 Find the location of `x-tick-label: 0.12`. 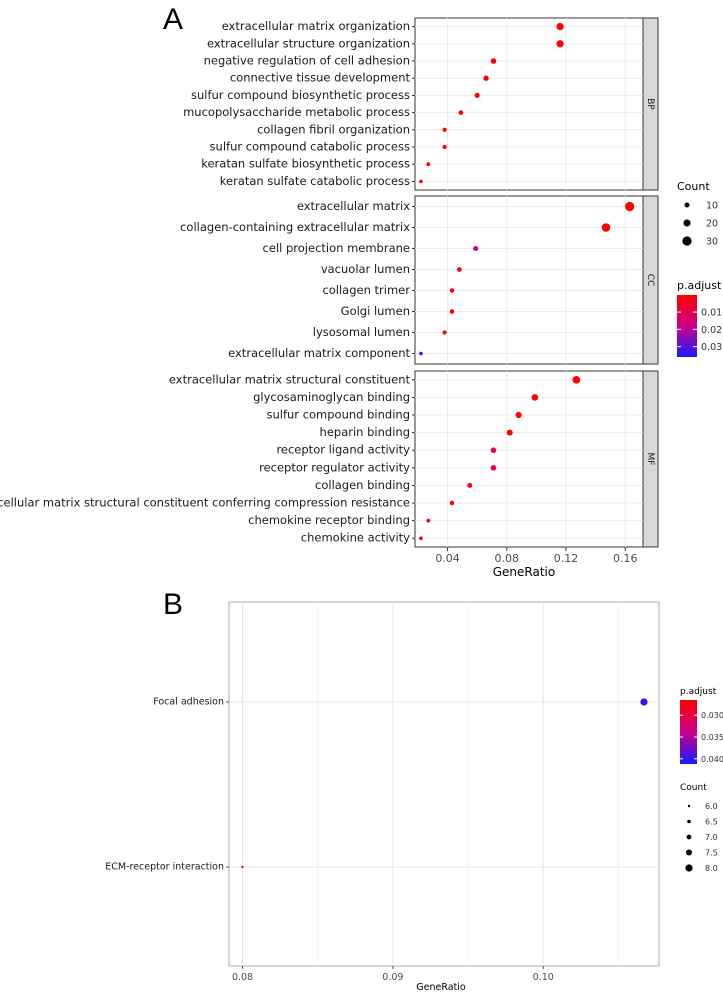

x-tick-label: 0.12 is located at coordinates (566, 558).